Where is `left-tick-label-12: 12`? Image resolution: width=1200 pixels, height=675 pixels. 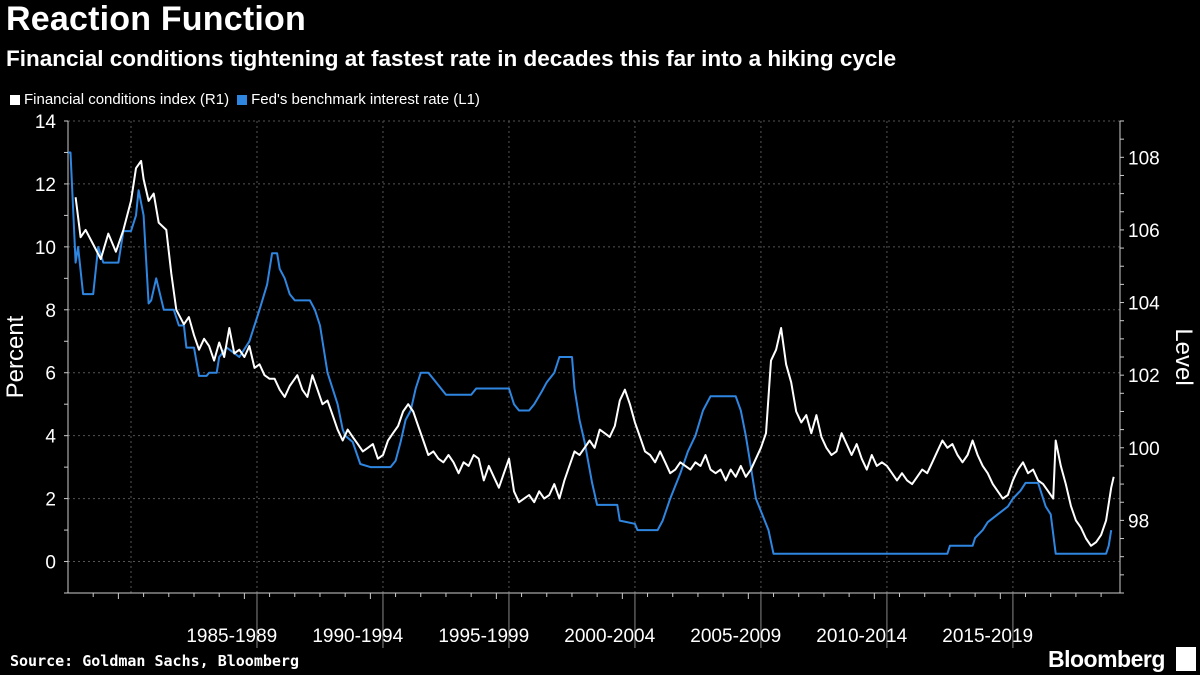
left-tick-label-12: 12 is located at coordinates (45, 185).